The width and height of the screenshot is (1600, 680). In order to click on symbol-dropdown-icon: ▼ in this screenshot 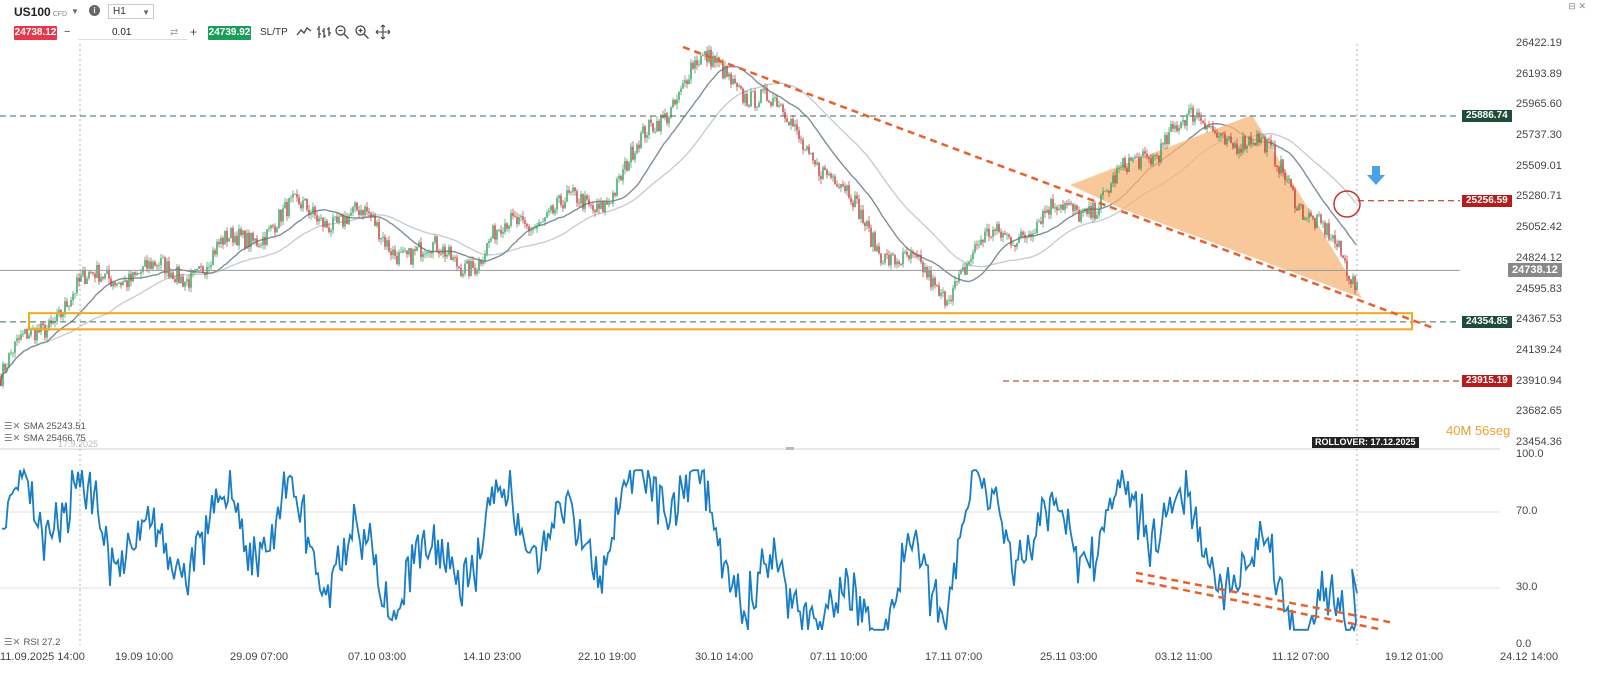, I will do `click(75, 11)`.